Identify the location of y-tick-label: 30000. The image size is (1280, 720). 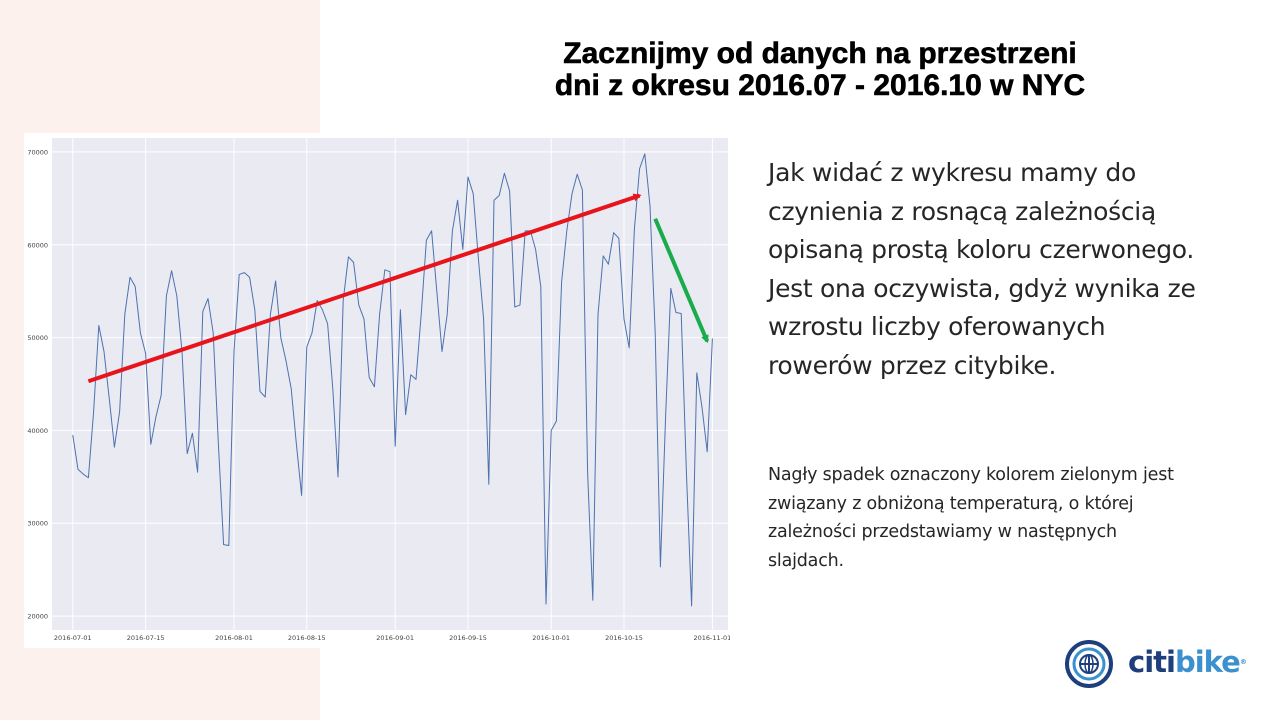
(37, 524).